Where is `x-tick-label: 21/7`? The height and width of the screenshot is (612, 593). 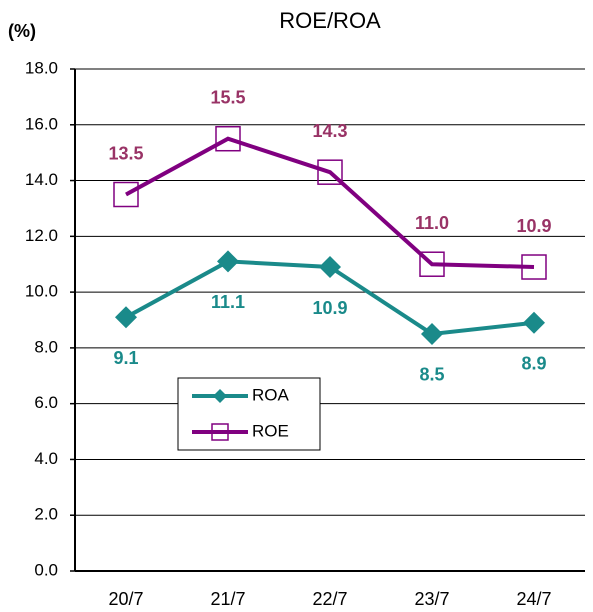
x-tick-label: 21/7 is located at coordinates (227, 599).